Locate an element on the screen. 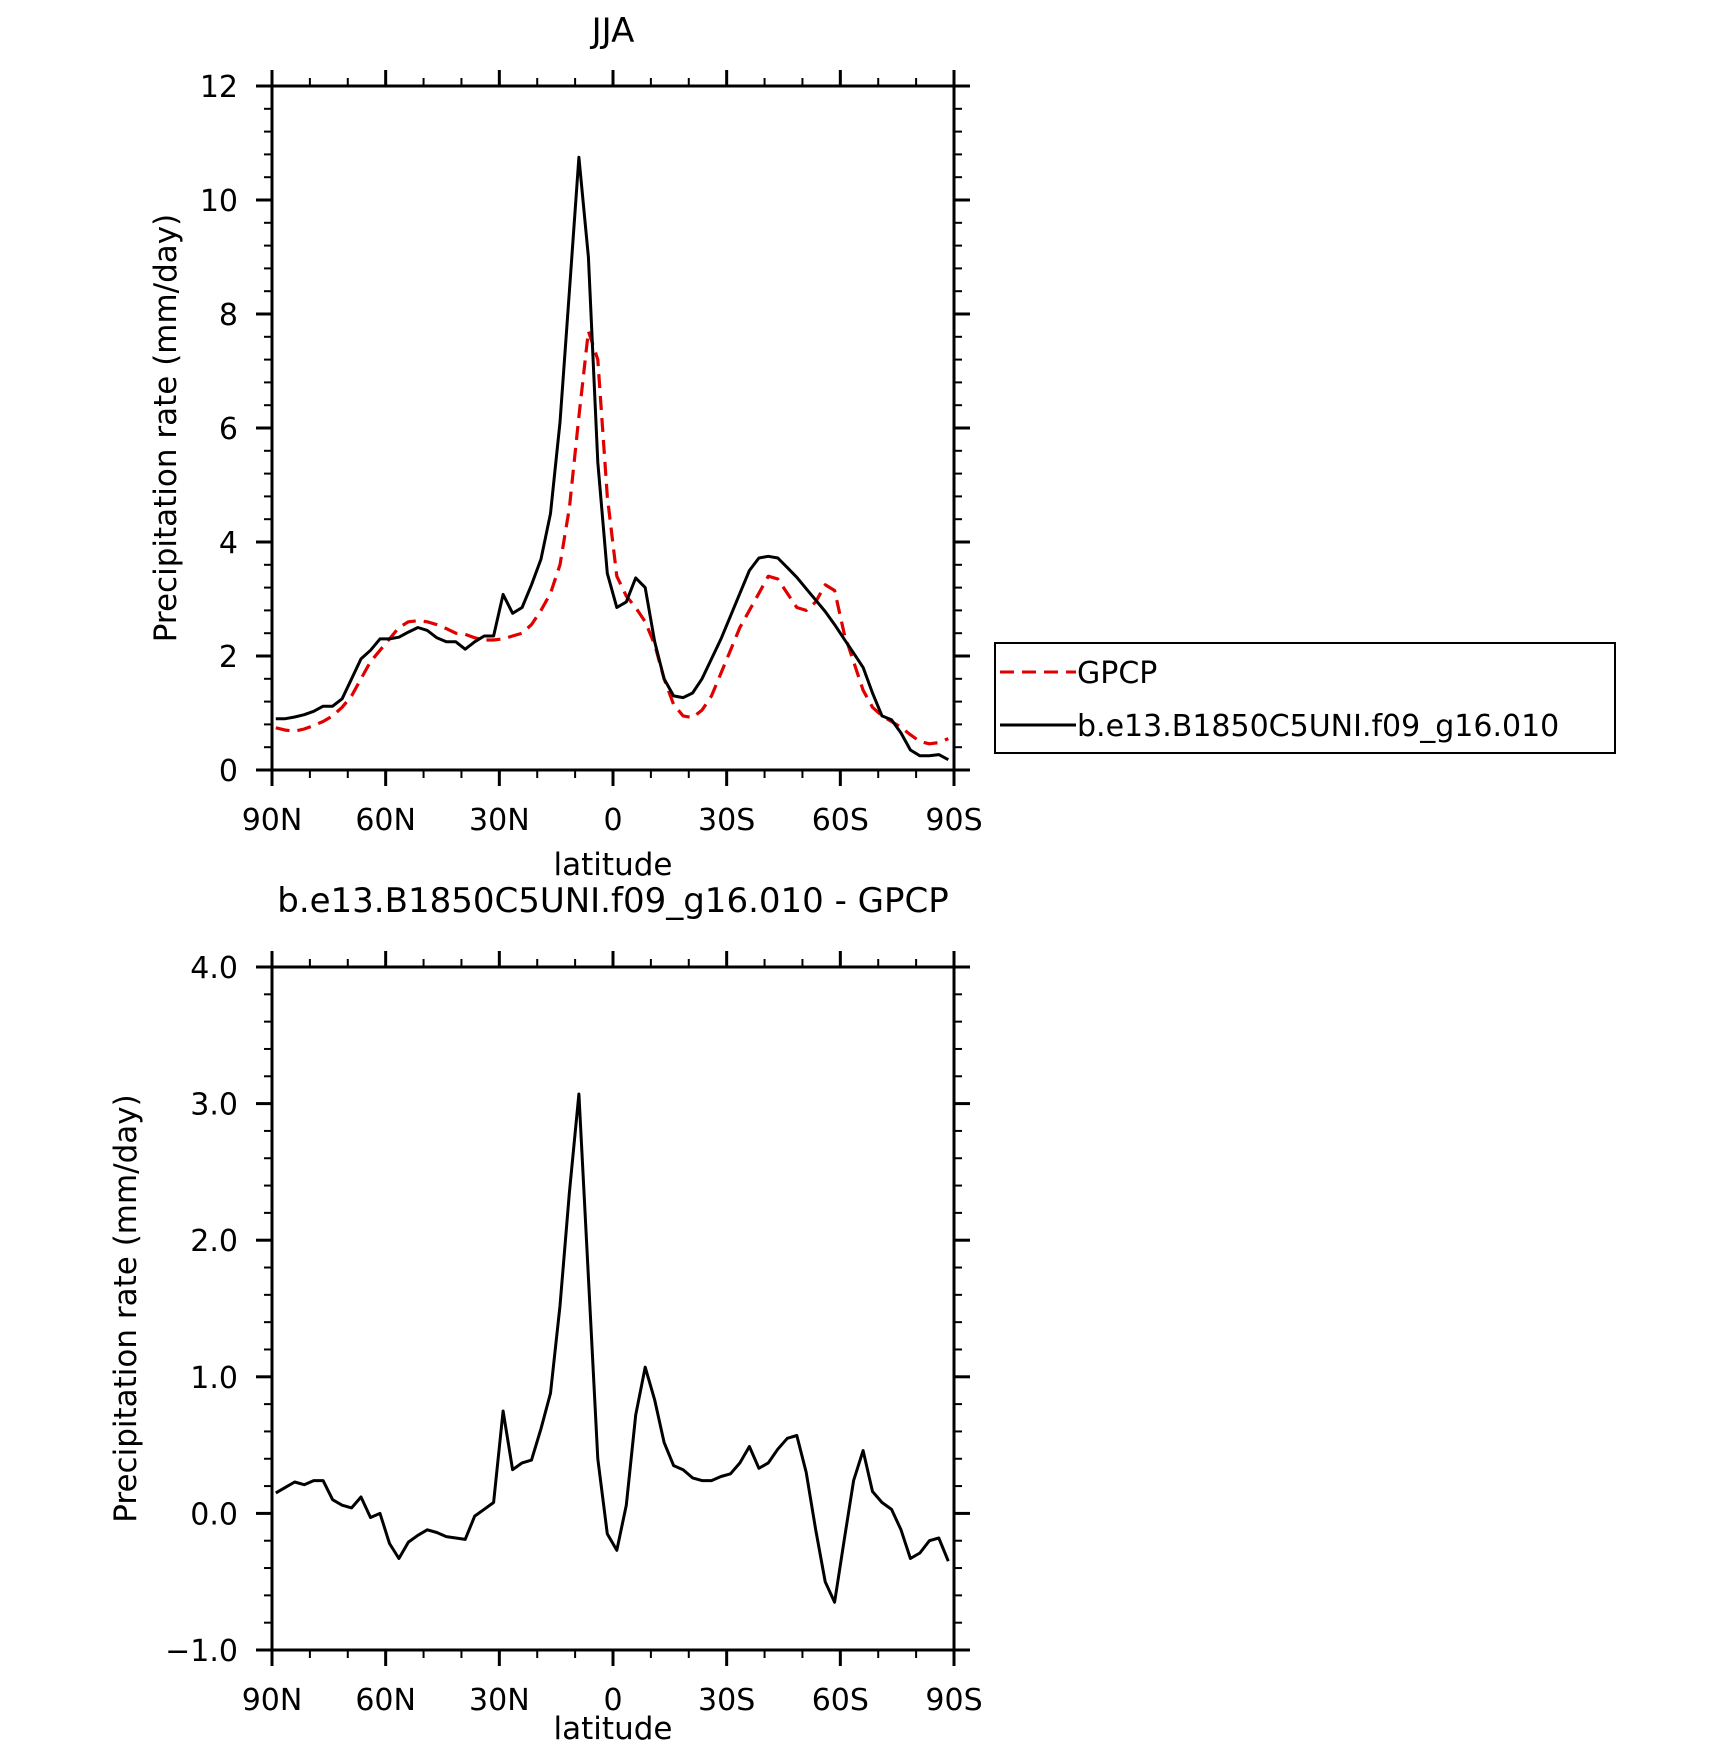 Image resolution: width=1710 pixels, height=1745 pixels. y-tick-label: 3.0 is located at coordinates (214, 1105).